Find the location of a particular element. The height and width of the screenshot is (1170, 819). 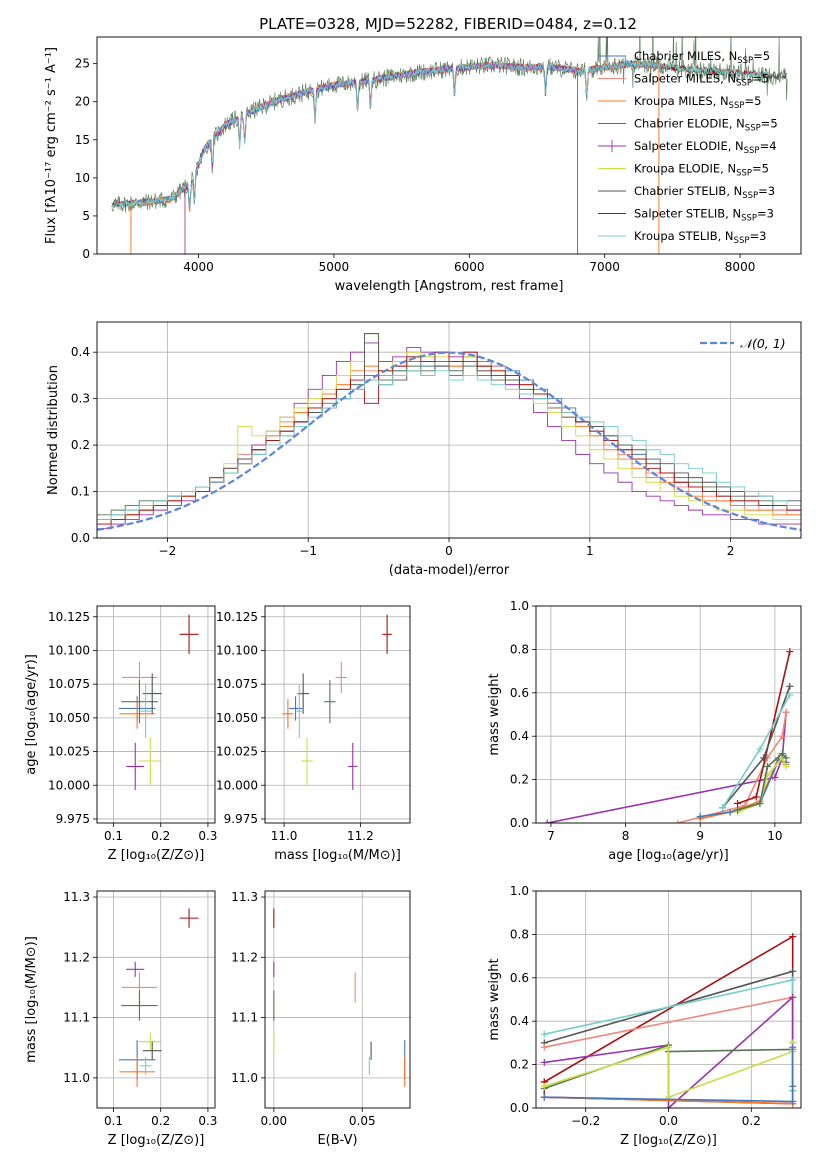

legend-label-salpeter_miles: Salpeter MILES, NSSP=5 is located at coordinates (701, 80).